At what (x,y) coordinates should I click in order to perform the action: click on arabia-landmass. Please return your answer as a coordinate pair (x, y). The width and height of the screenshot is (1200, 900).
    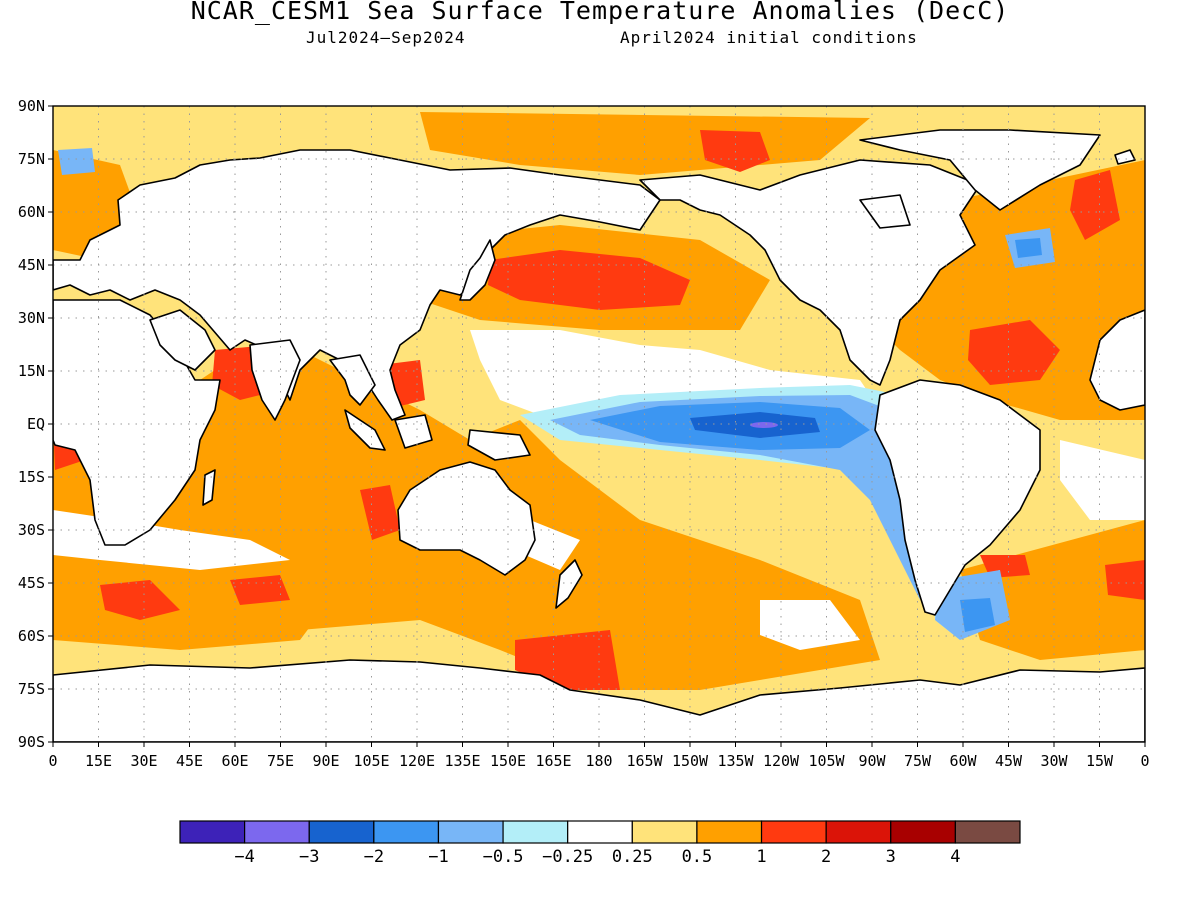
    Looking at the image, I should click on (182, 340).